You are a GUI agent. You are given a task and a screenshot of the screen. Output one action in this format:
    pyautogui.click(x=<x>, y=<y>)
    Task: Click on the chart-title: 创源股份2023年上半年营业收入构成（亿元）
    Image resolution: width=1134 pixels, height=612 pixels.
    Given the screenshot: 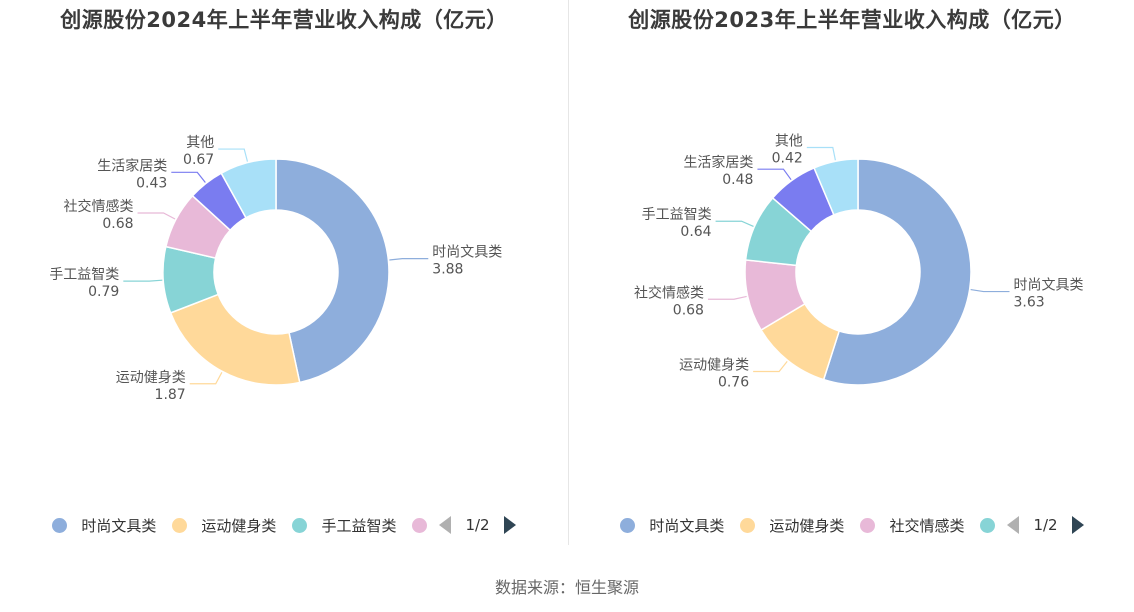 What is the action you would take?
    pyautogui.click(x=852, y=20)
    